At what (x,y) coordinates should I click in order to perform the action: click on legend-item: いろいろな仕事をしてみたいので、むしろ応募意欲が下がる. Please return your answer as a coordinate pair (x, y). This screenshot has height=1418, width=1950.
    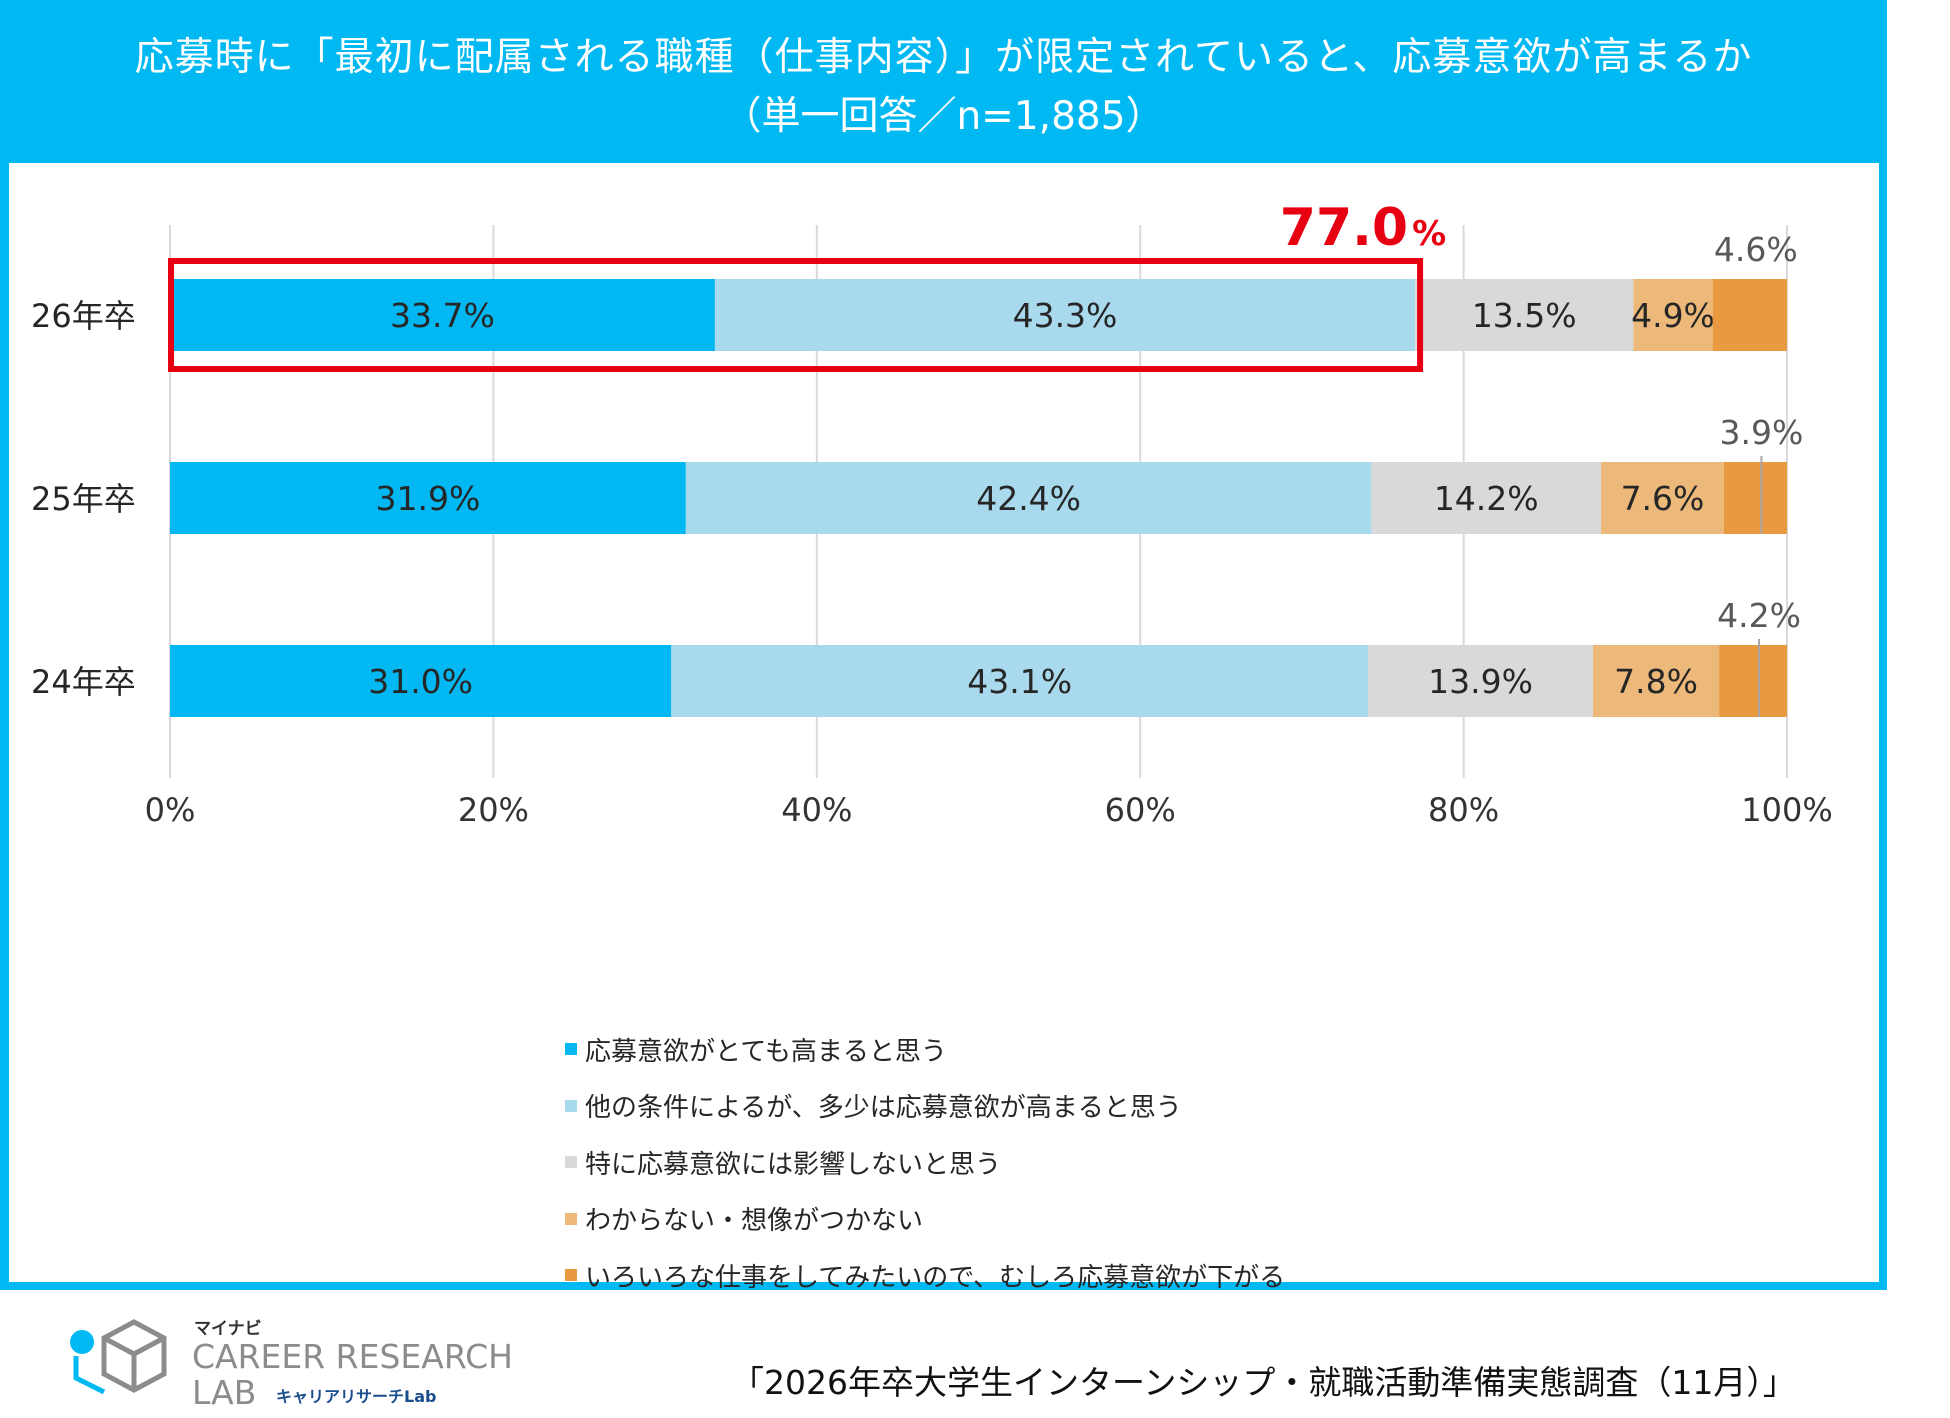
    Looking at the image, I should click on (925, 1275).